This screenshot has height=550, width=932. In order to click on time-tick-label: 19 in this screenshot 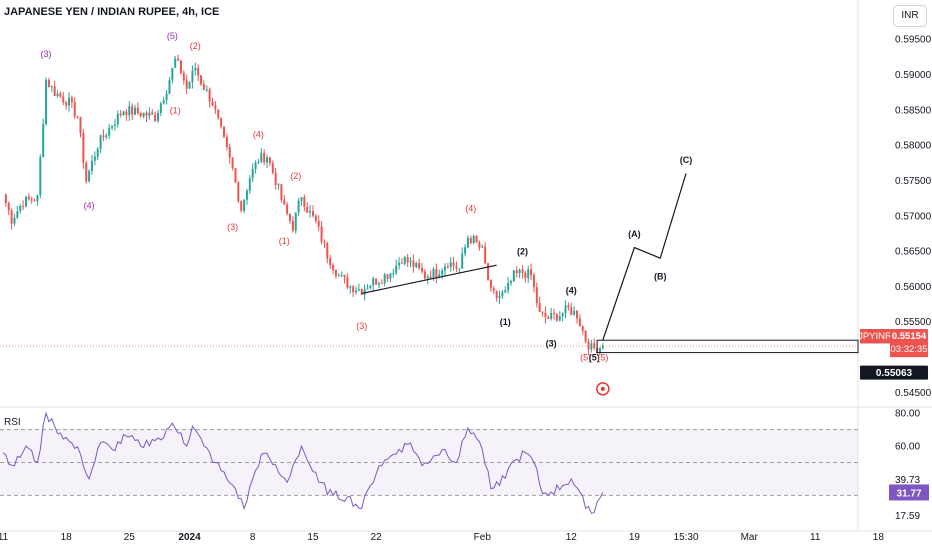, I will do `click(635, 537)`.